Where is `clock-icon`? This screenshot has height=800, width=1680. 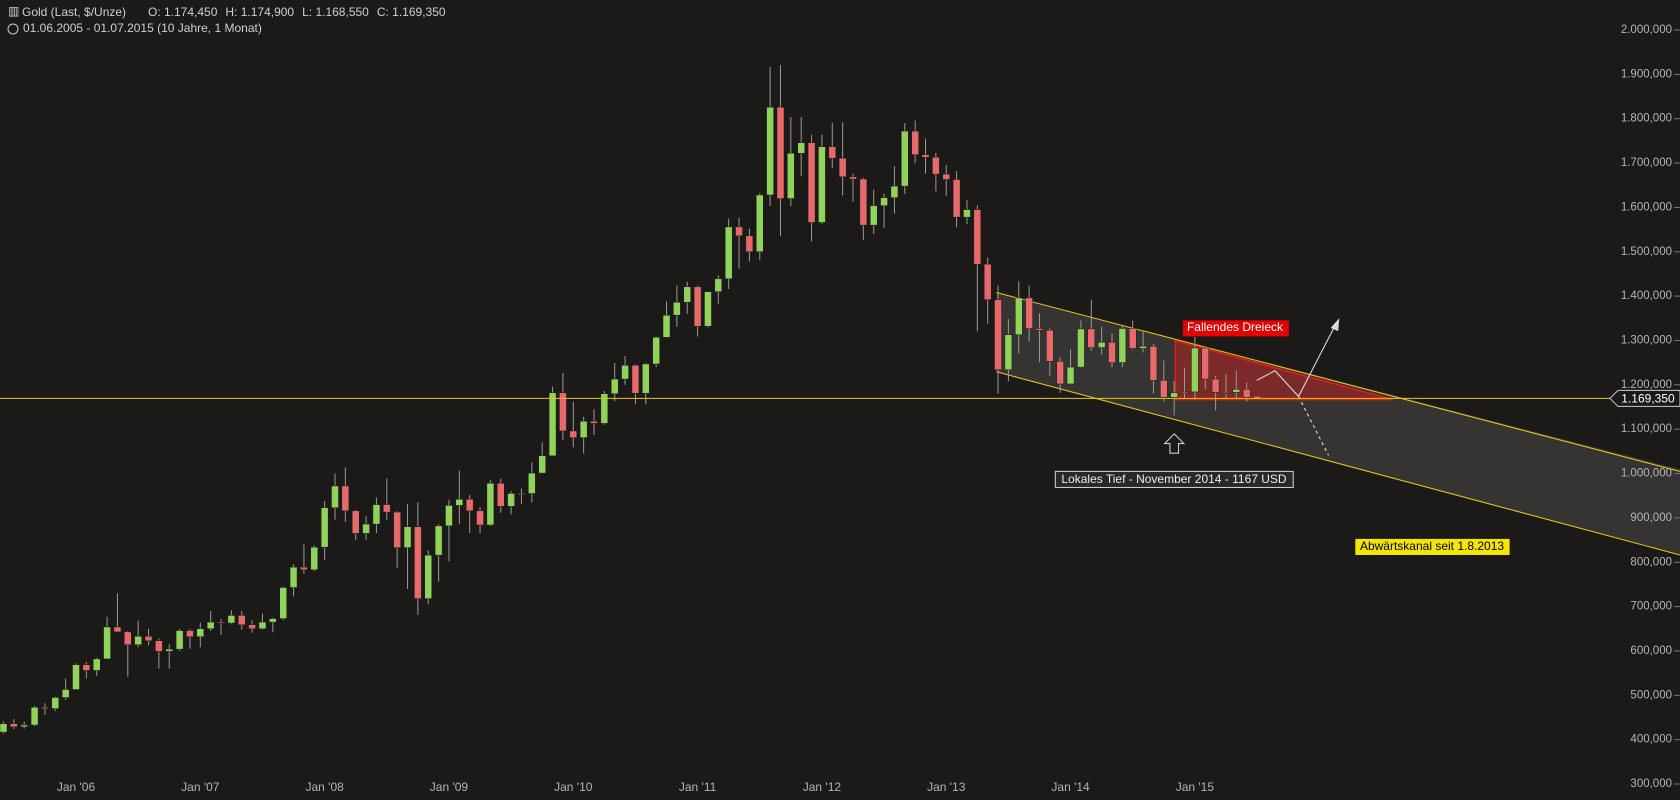
clock-icon is located at coordinates (13, 29).